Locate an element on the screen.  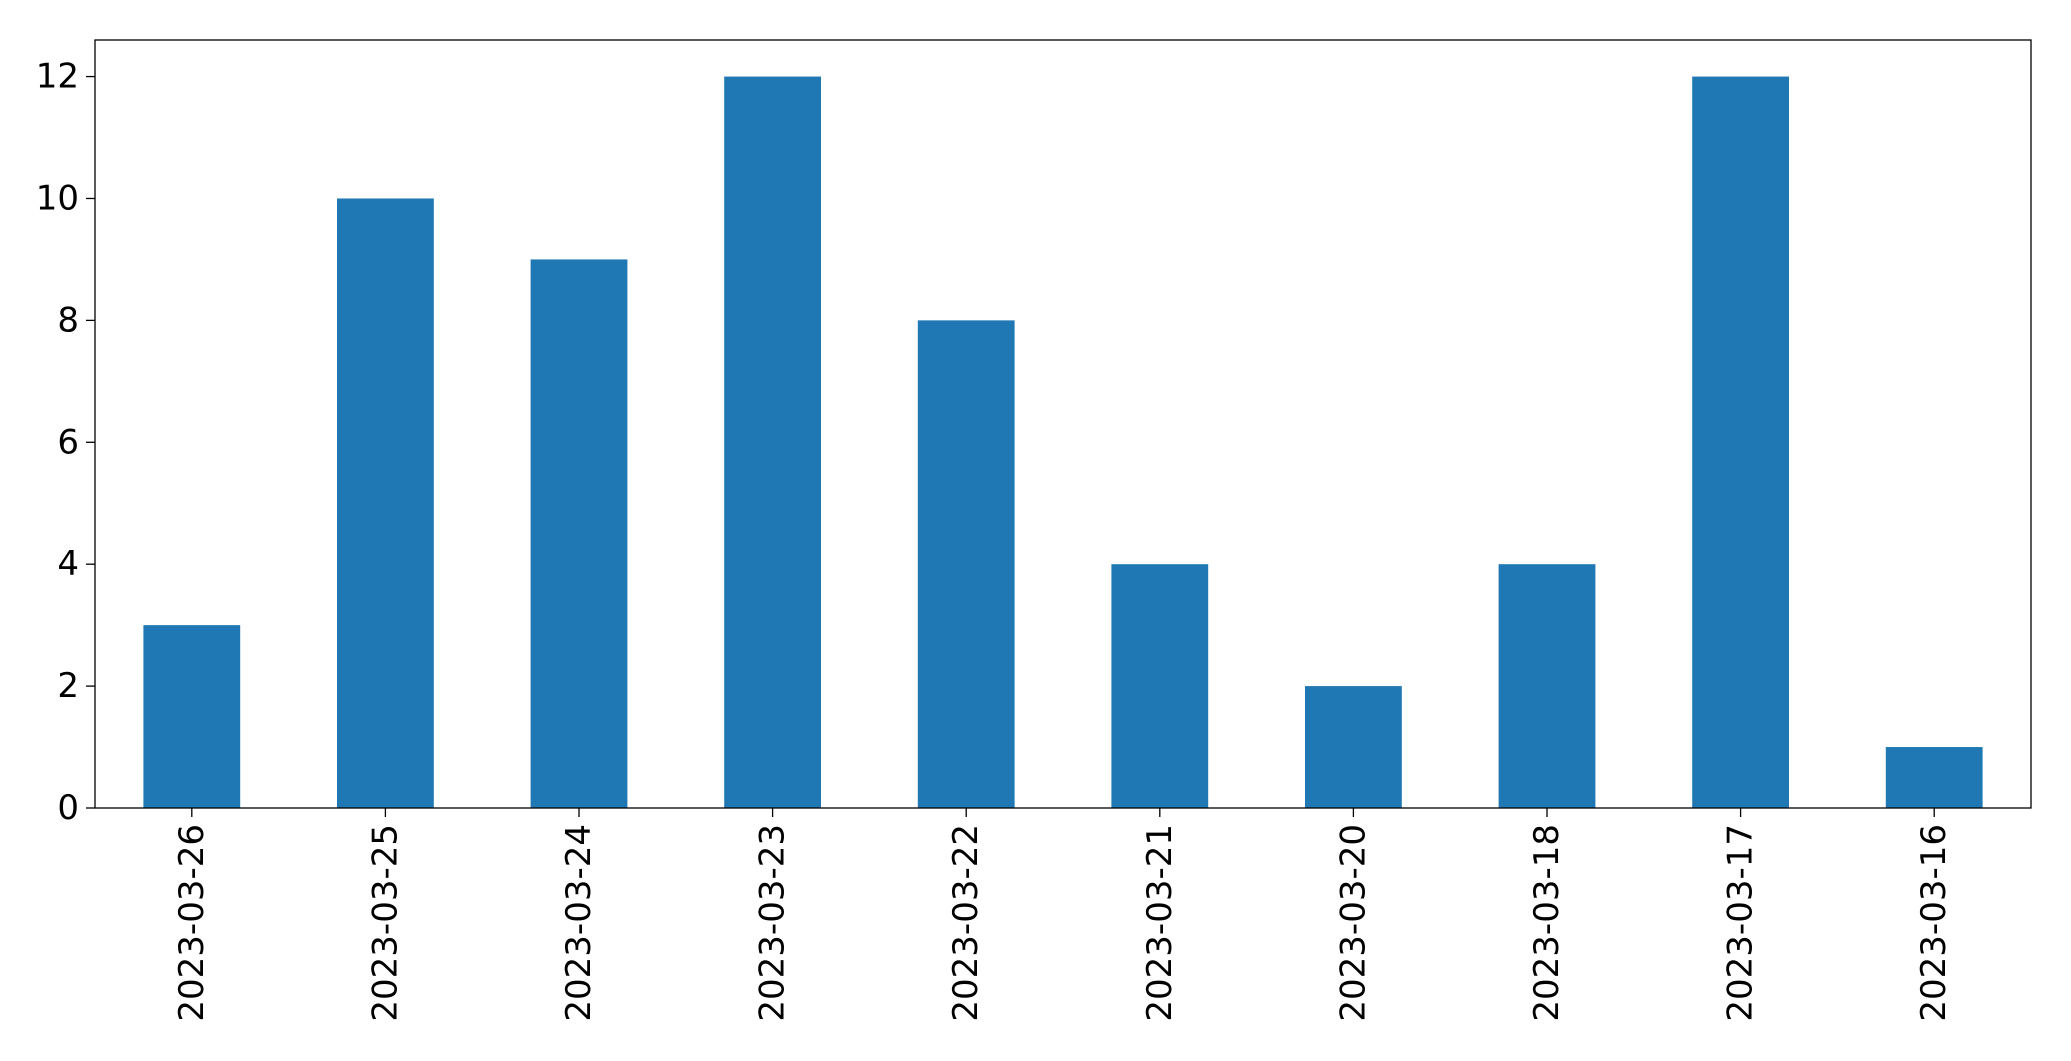
y-tick-label: 8 is located at coordinates (68, 320).